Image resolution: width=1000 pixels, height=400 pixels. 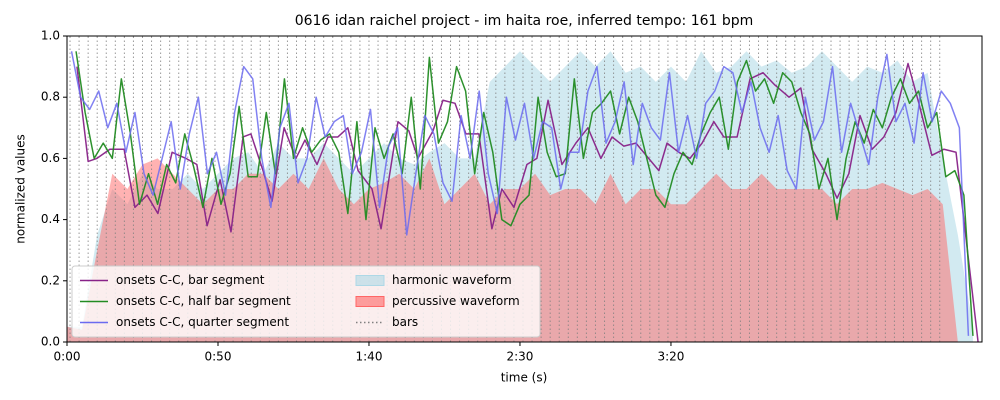 What do you see at coordinates (50, 97) in the screenshot?
I see `y-tick-label: 0.8` at bounding box center [50, 97].